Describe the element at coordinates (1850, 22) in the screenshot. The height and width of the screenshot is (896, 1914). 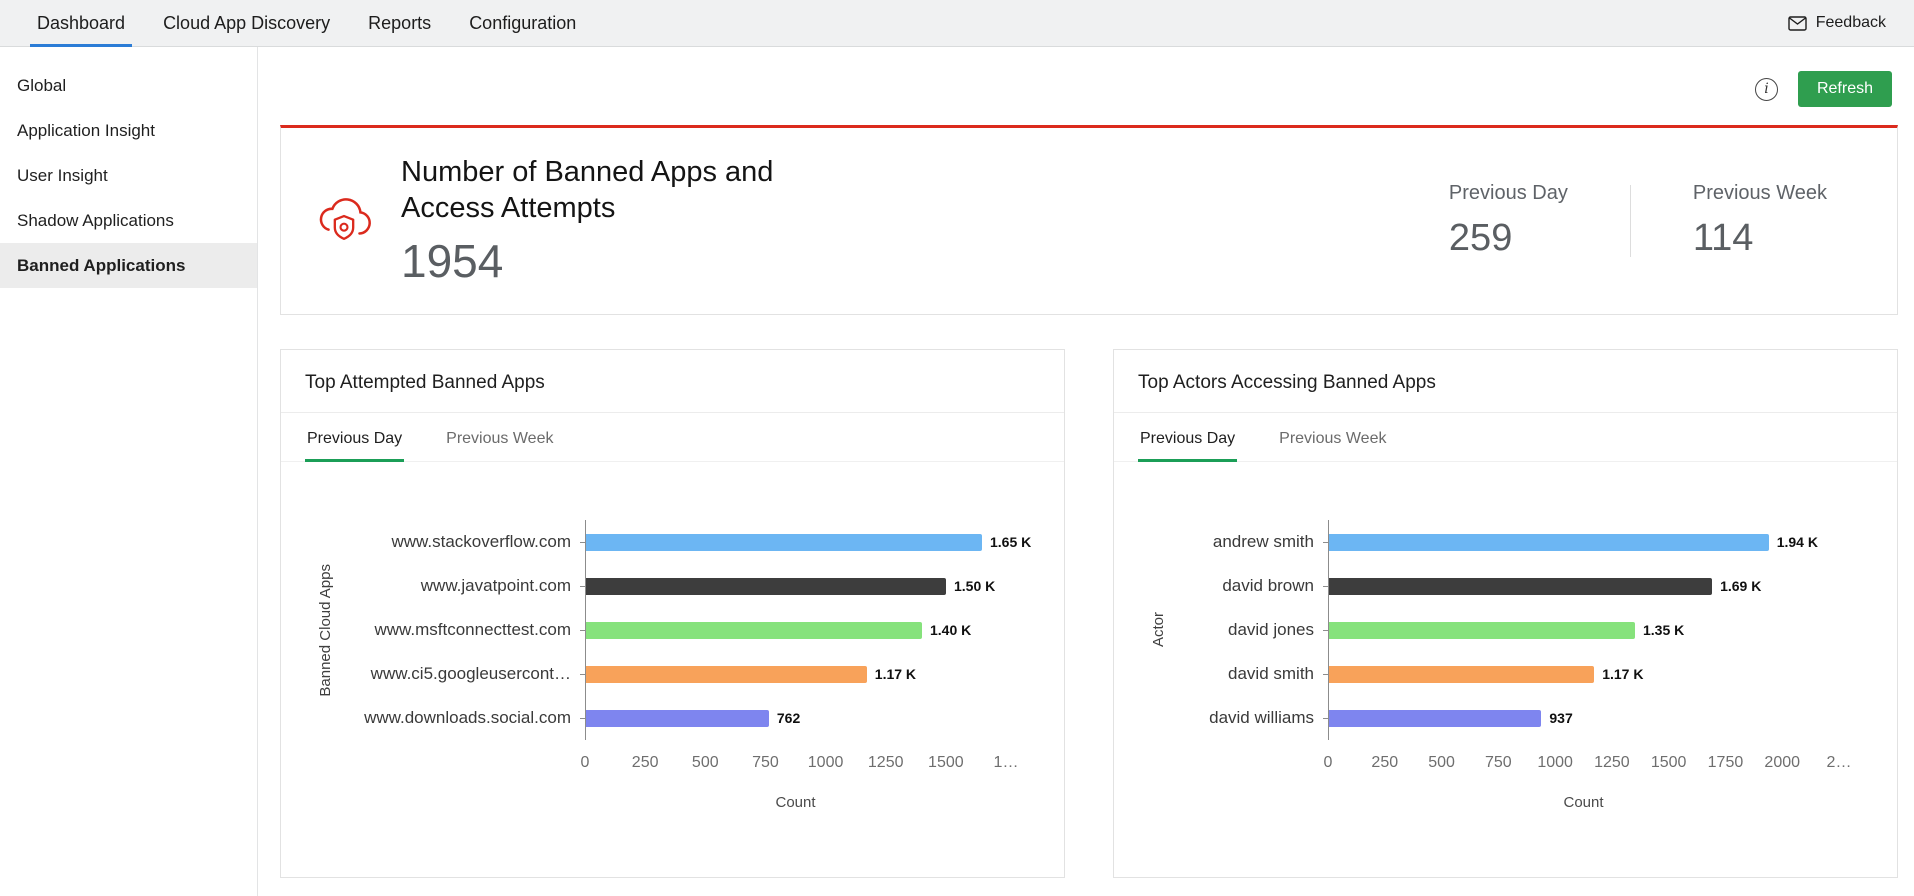
I see `feedback-label: Feedback` at that location.